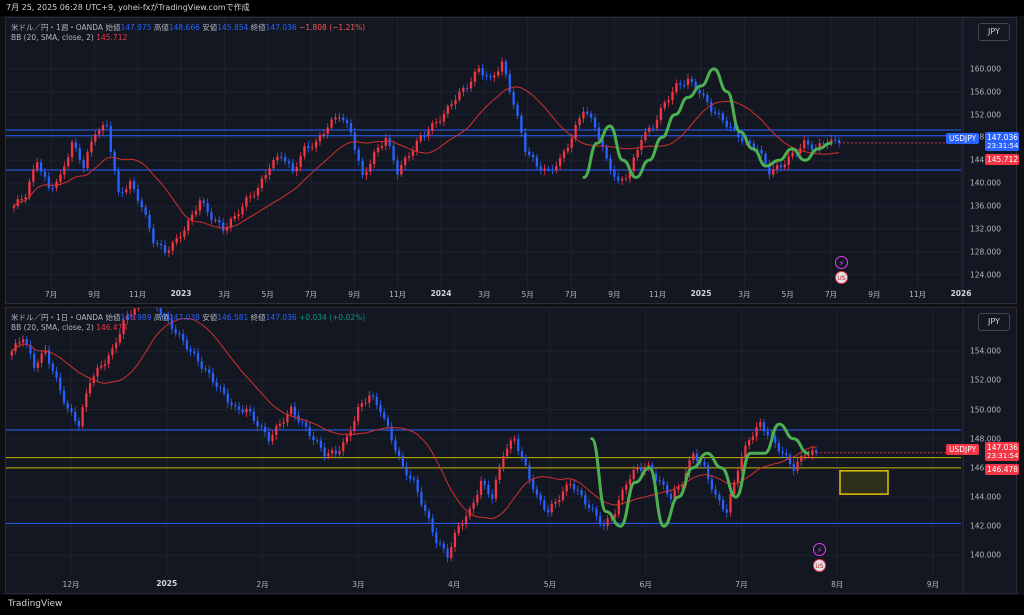  What do you see at coordinates (69, 327) in the screenshot?
I see `bb-legend-daily: BB (20, SMA, close, 2) 146.478` at bounding box center [69, 327].